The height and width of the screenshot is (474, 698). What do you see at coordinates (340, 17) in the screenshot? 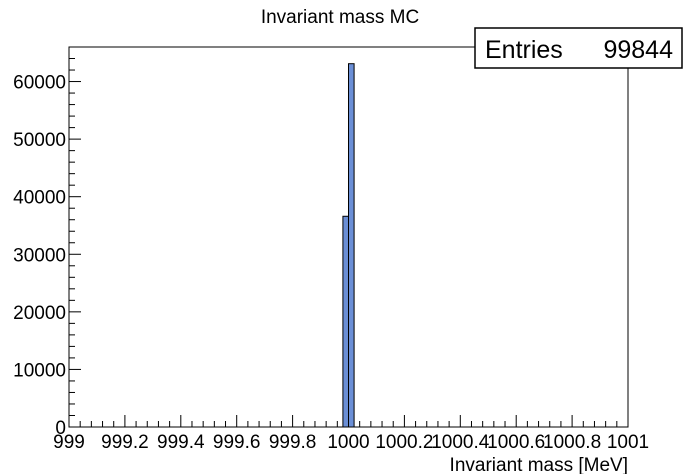
I see `chart-title: Invariant mass MC` at bounding box center [340, 17].